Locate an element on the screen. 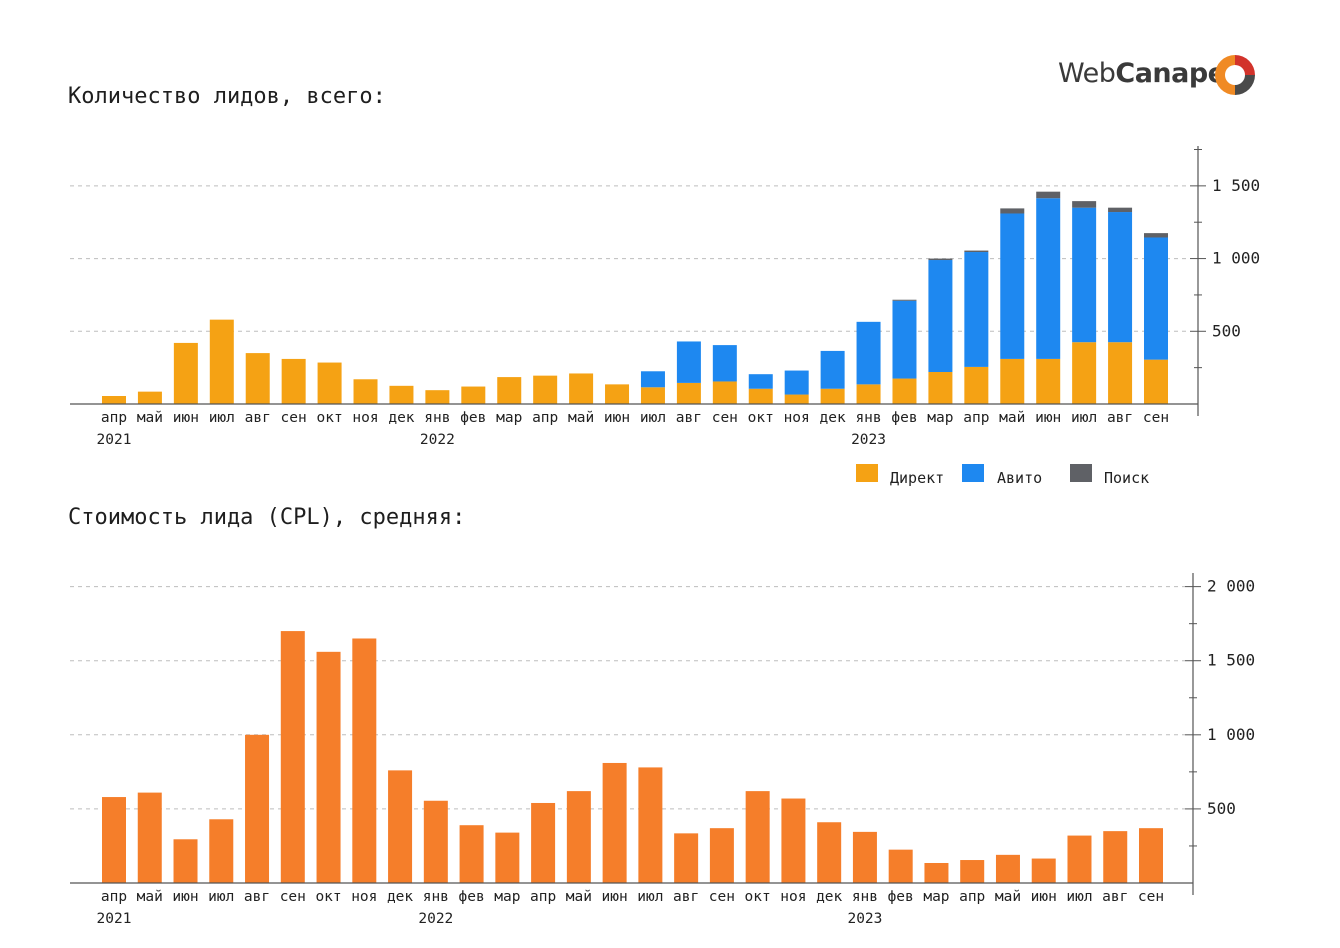 The width and height of the screenshot is (1340, 948). x-tick-label-13: май is located at coordinates (579, 897).